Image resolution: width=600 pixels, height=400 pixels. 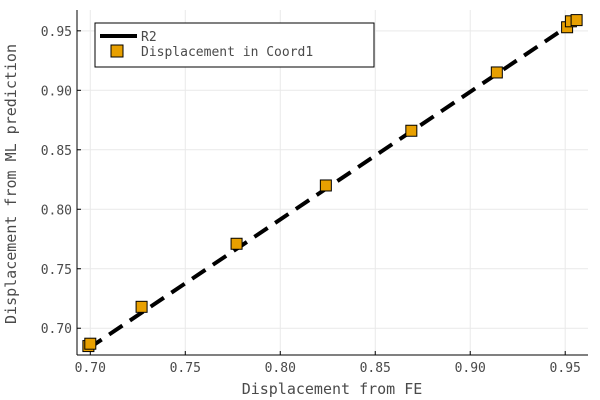 What do you see at coordinates (11, 184) in the screenshot?
I see `y-axis-title: Displacement from ML prediction` at bounding box center [11, 184].